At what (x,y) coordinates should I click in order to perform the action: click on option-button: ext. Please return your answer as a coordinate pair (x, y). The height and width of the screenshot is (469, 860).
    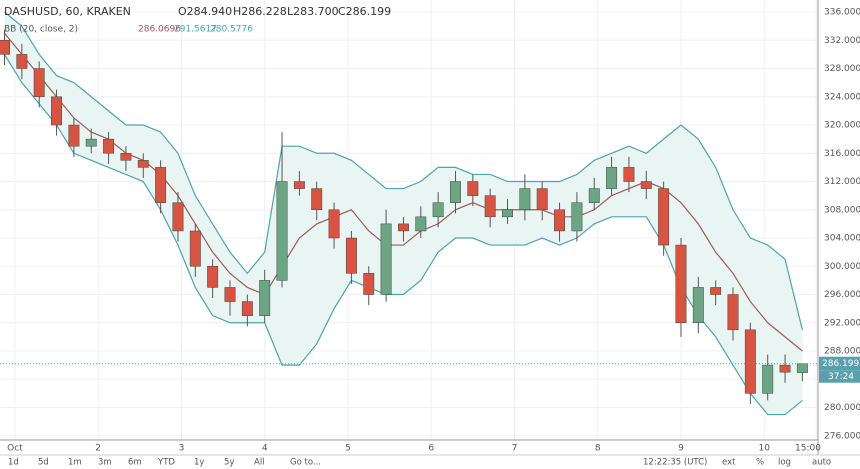
    Looking at the image, I should click on (729, 463).